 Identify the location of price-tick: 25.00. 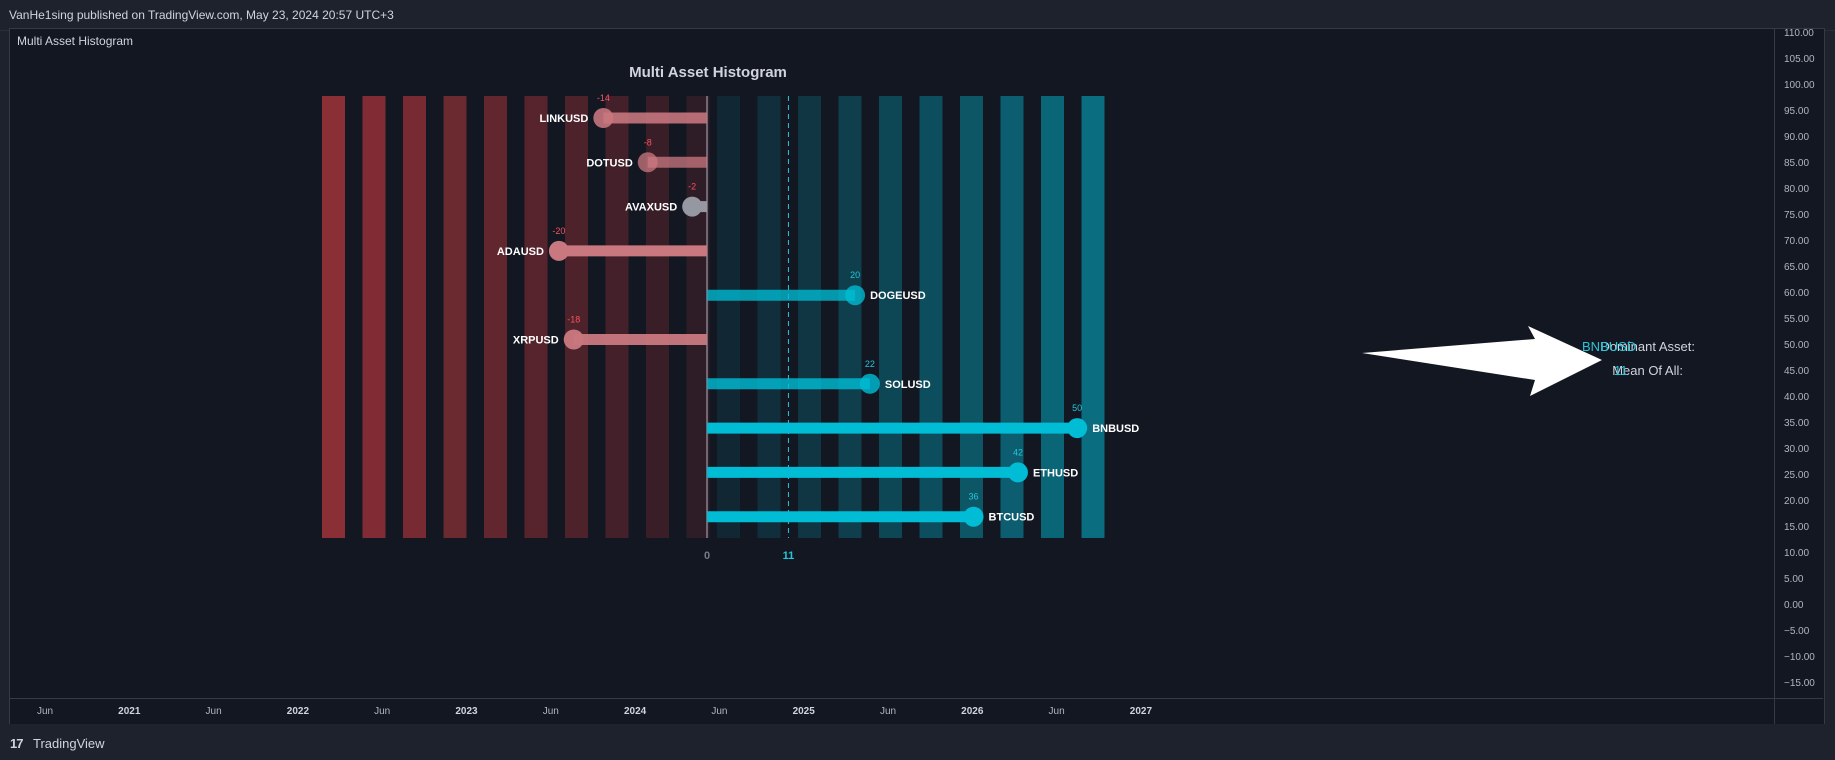
(1797, 475).